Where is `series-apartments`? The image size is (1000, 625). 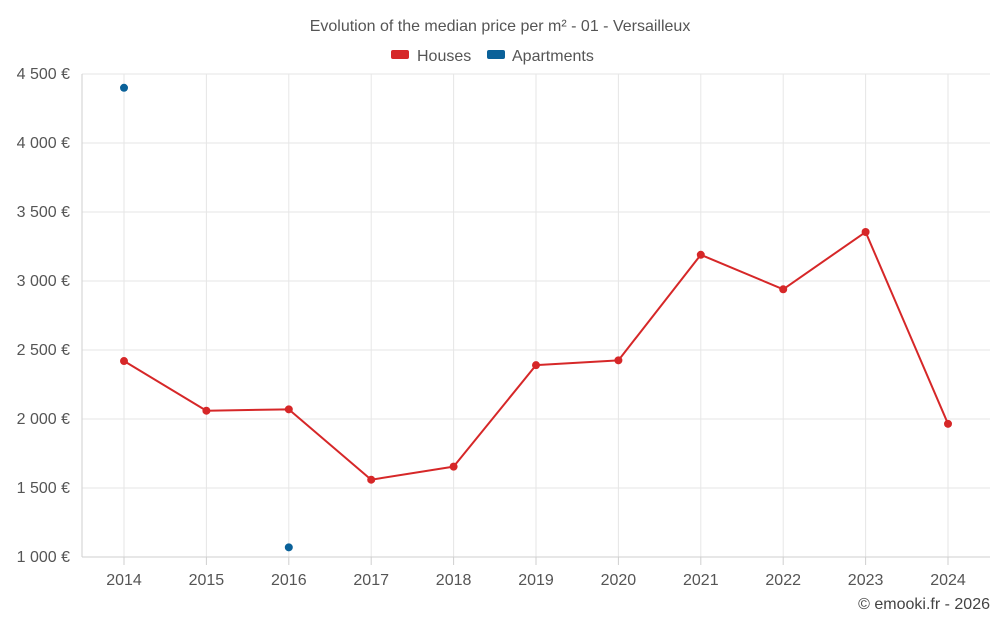
series-apartments is located at coordinates (206, 317).